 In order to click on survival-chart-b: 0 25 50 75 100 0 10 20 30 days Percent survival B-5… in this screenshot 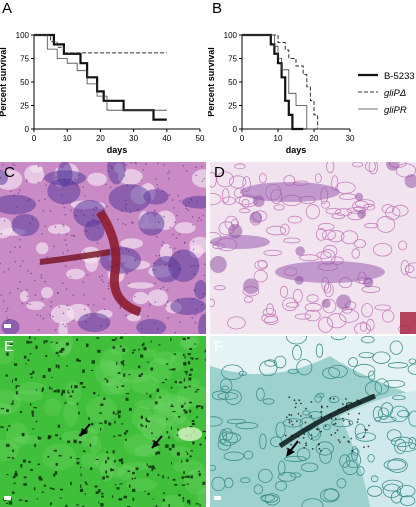, I will do `click(311, 93)`.